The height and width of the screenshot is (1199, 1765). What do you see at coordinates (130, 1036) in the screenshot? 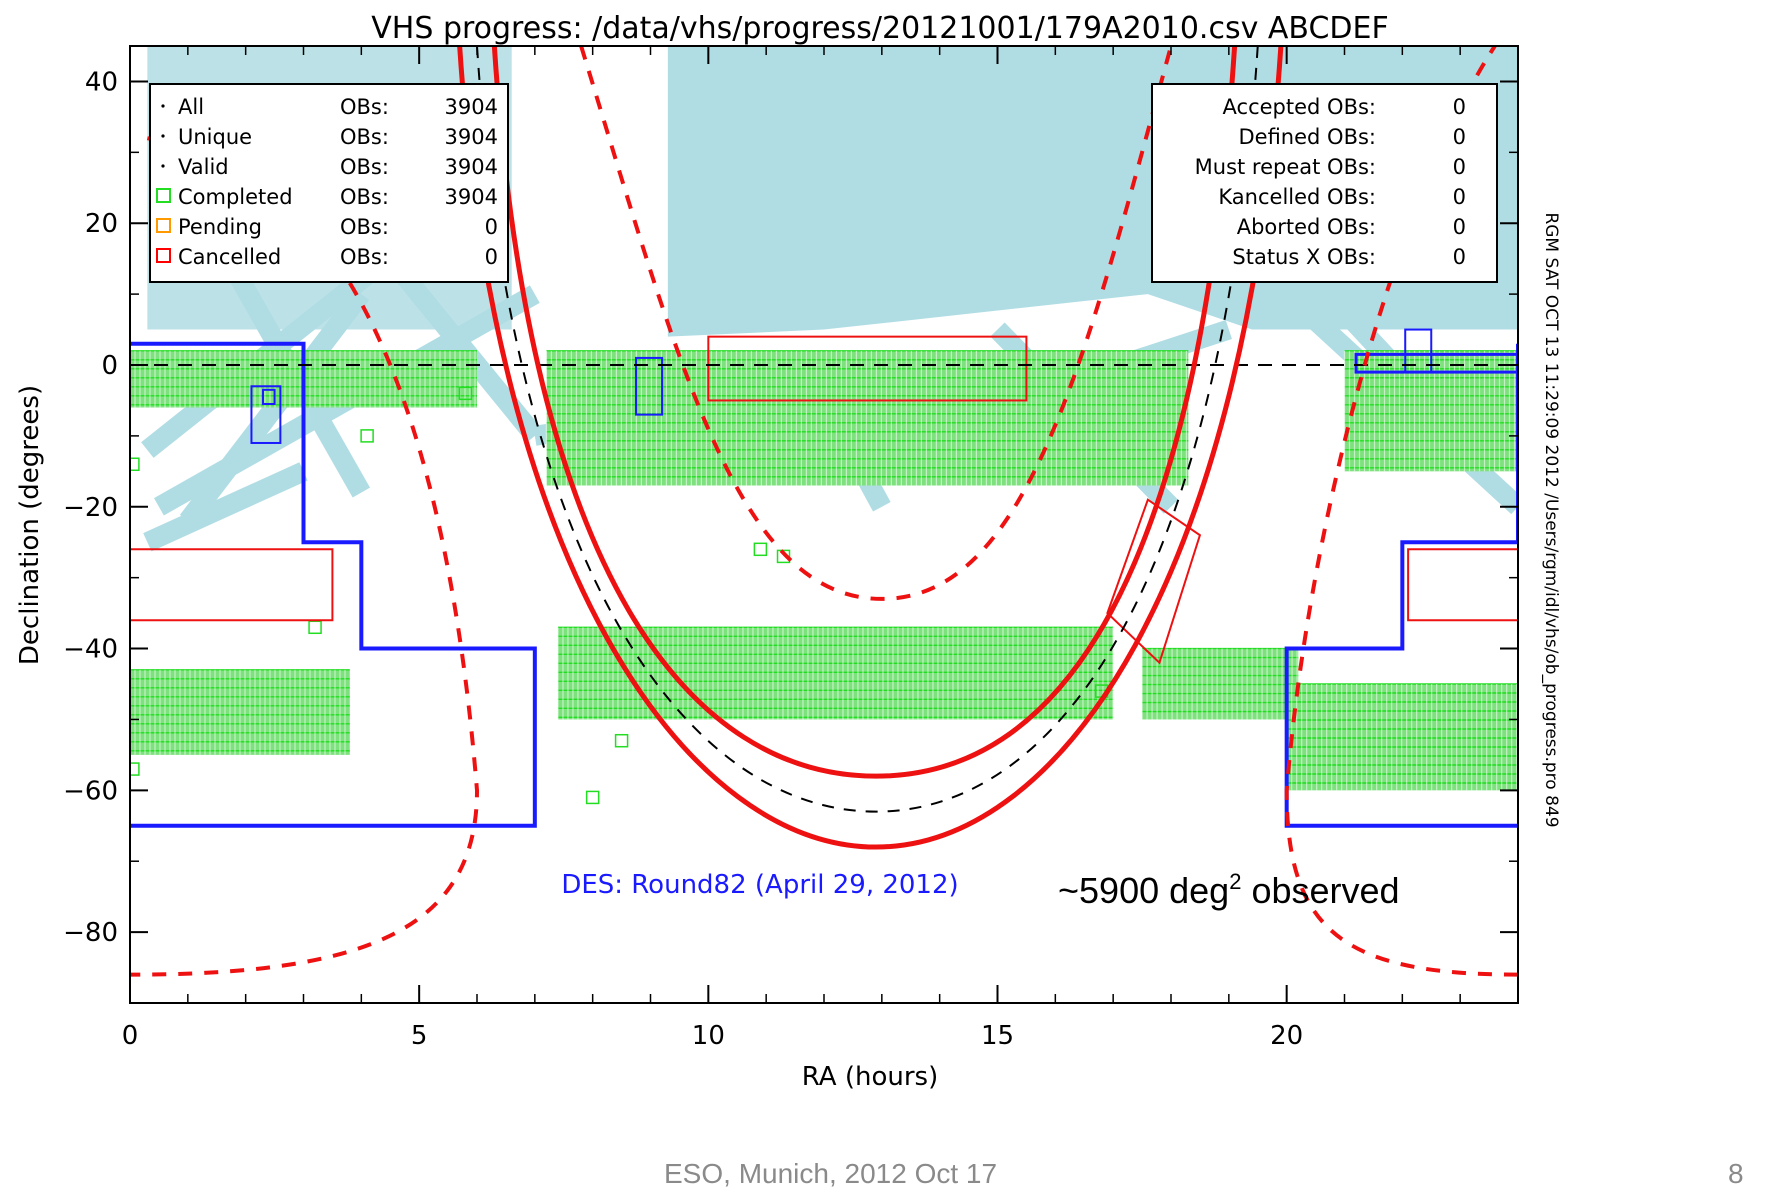
I see `x-tick-label: 0` at bounding box center [130, 1036].